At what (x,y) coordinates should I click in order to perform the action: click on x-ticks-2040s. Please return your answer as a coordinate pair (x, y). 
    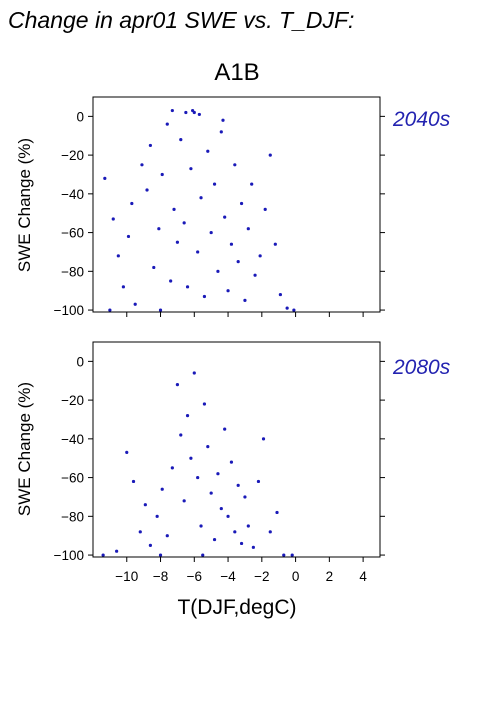
    Looking at the image, I should click on (245, 314).